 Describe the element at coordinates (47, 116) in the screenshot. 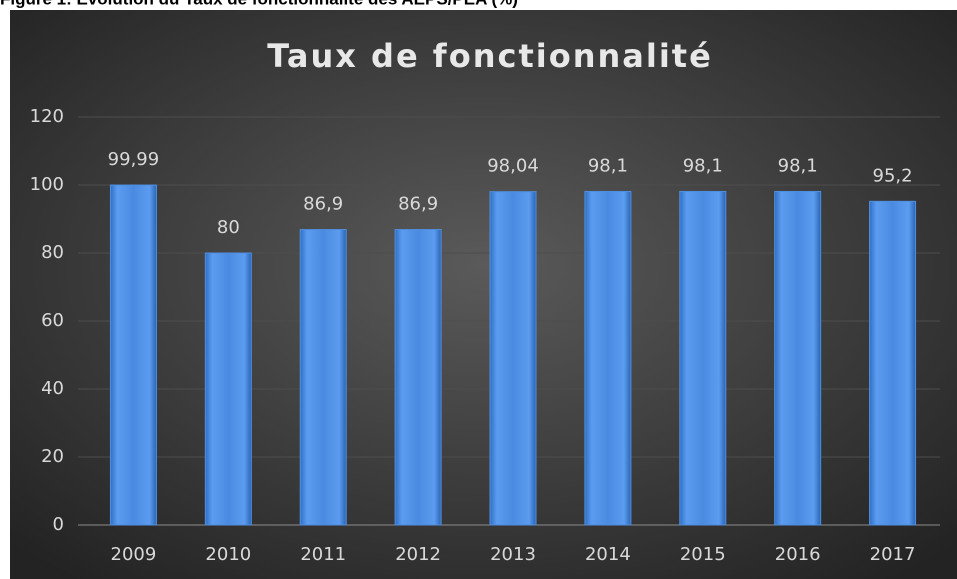

I see `y-tick-label: 120` at that location.